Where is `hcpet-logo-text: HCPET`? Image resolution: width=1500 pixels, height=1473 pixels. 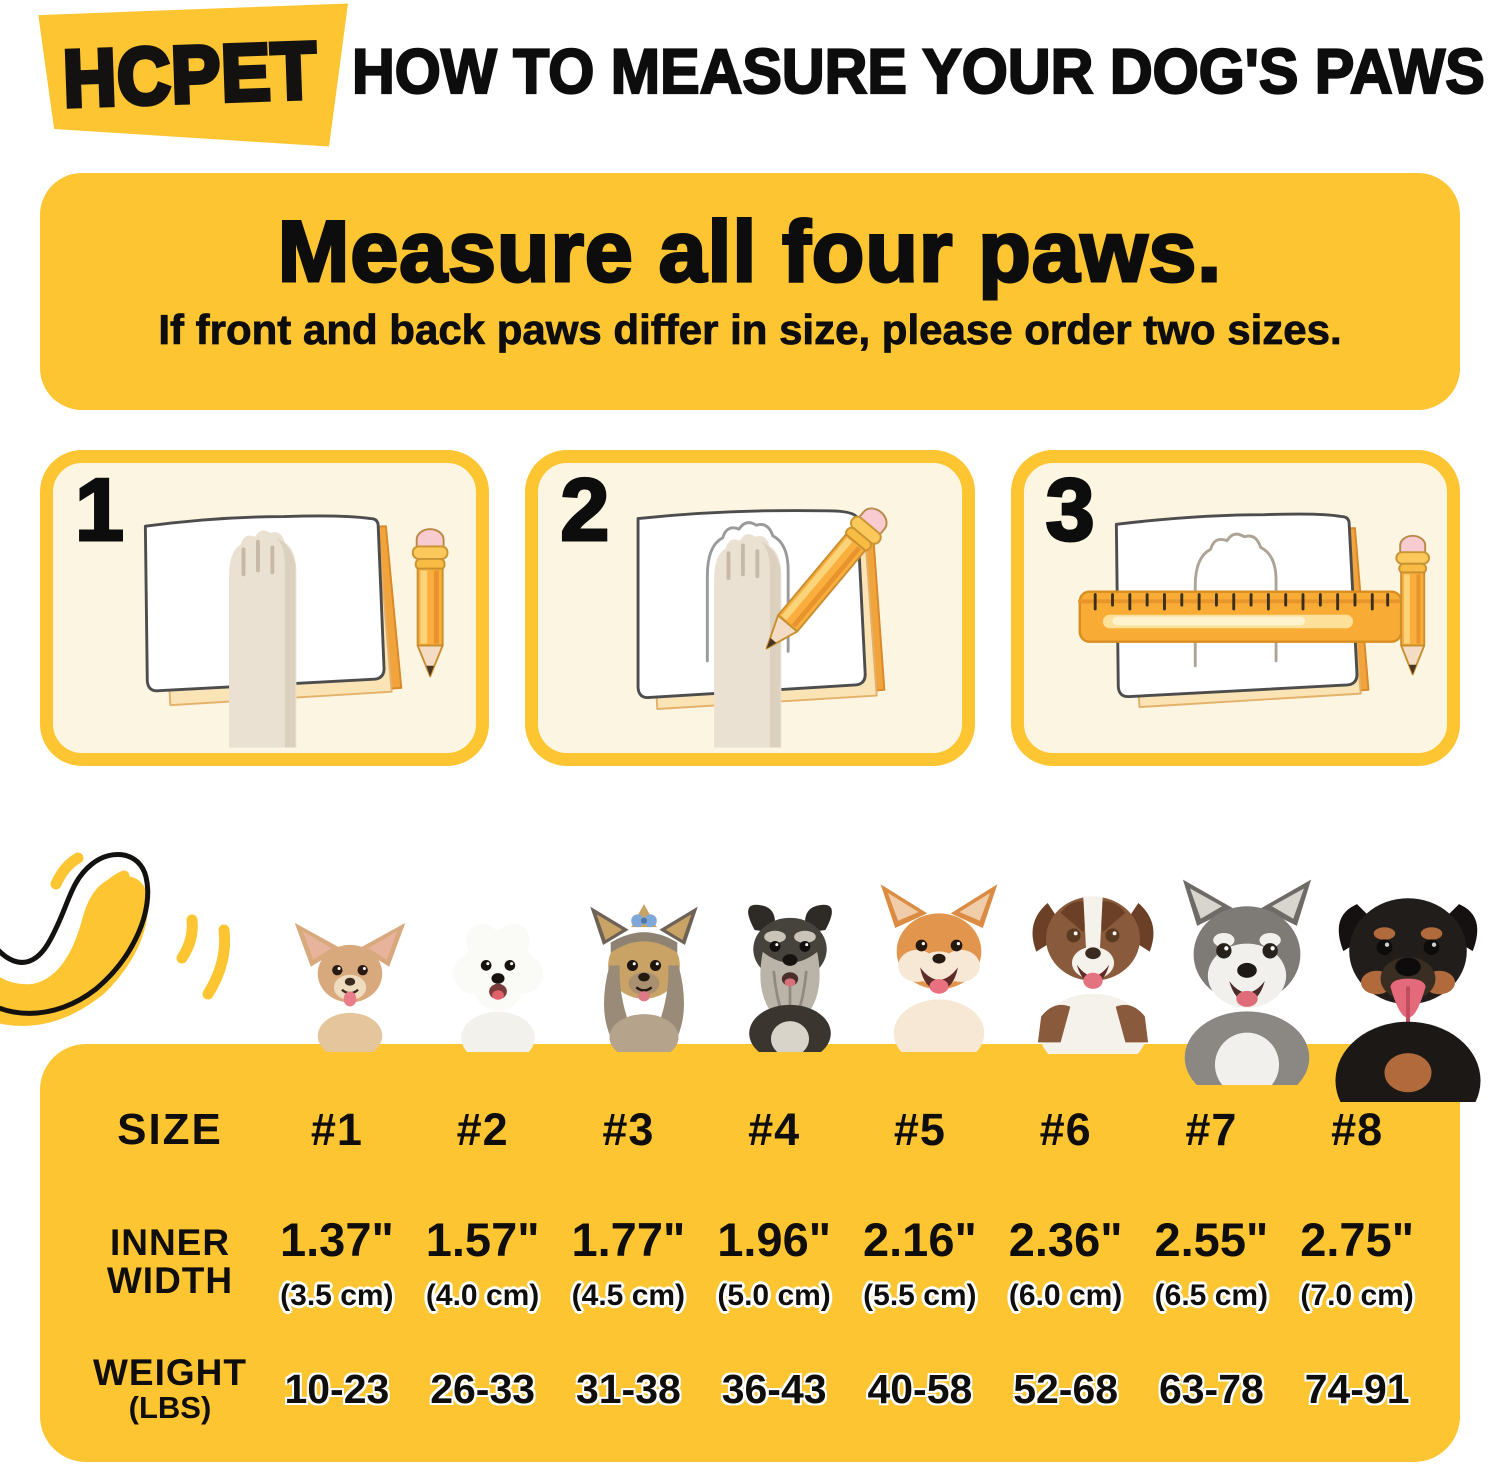 hcpet-logo-text: HCPET is located at coordinates (190, 74).